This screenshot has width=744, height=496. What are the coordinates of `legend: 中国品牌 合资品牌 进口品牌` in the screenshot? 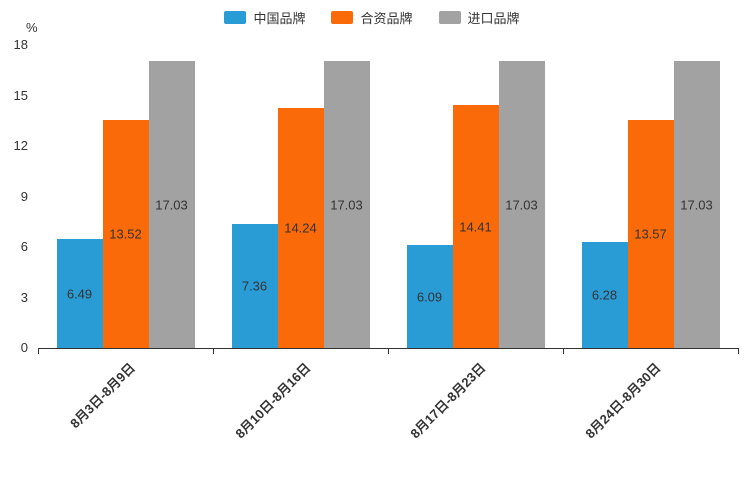 It's located at (372, 17).